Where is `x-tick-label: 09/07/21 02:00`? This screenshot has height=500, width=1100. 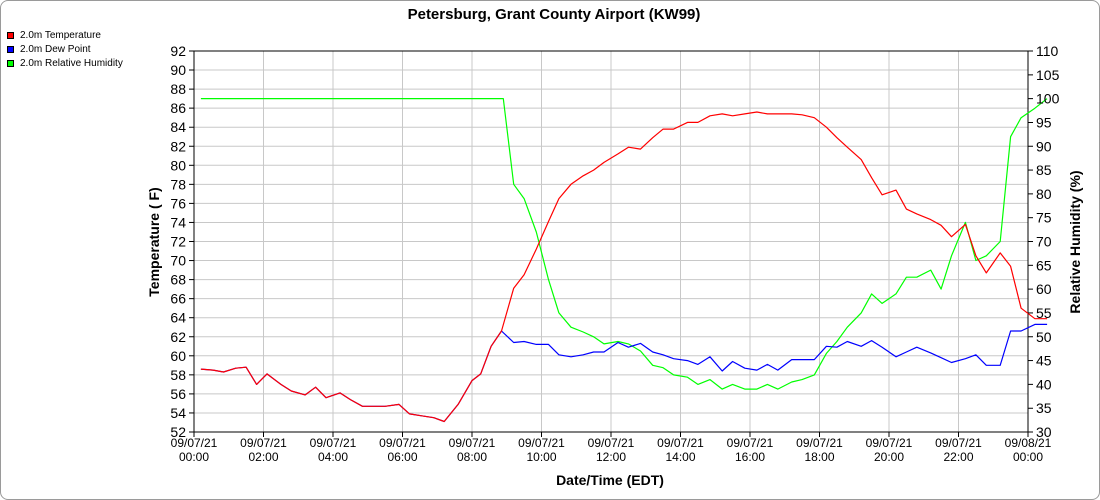
x-tick-label: 09/07/21 02:00 is located at coordinates (263, 450).